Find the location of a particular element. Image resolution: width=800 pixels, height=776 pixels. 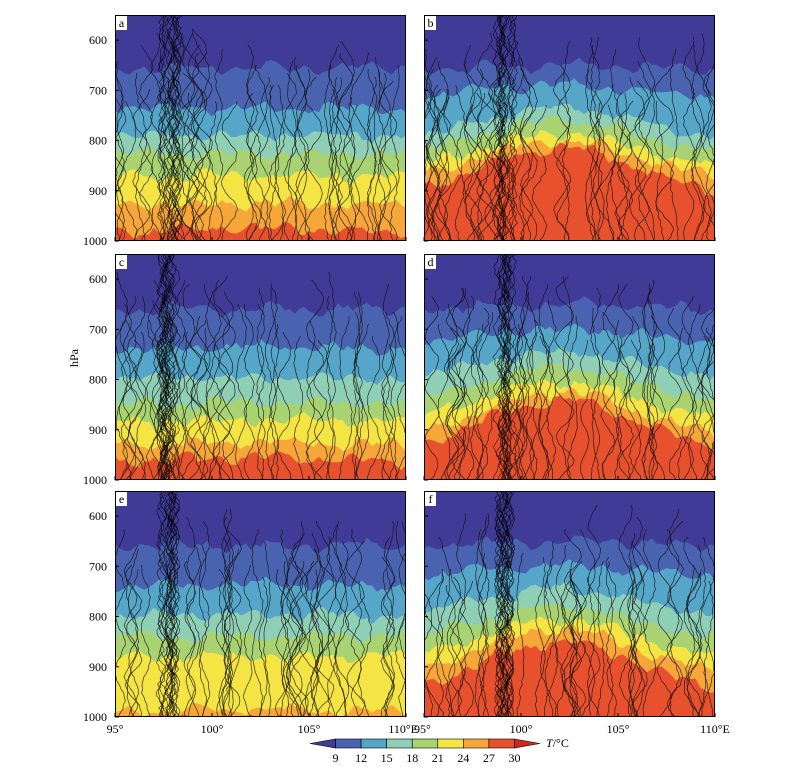

y-tick-label: 700 is located at coordinates (98, 566).